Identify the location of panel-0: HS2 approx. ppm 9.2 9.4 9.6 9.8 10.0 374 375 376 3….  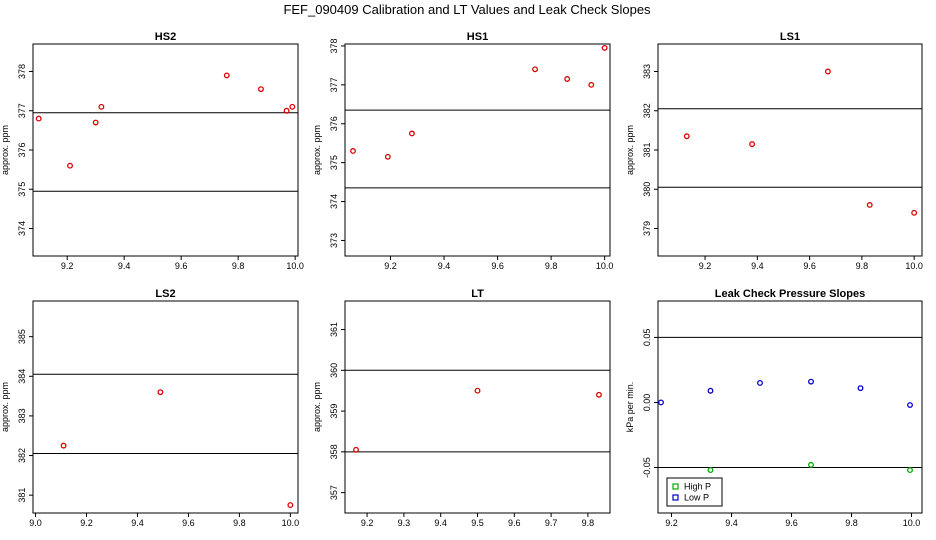
(152, 151).